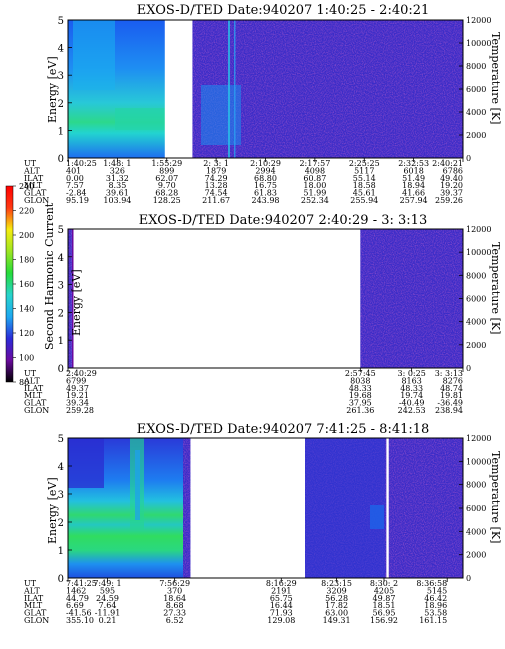 The height and width of the screenshot is (649, 505). What do you see at coordinates (137, 485) in the screenshot?
I see `panel-3-vertical-feature-core` at bounding box center [137, 485].